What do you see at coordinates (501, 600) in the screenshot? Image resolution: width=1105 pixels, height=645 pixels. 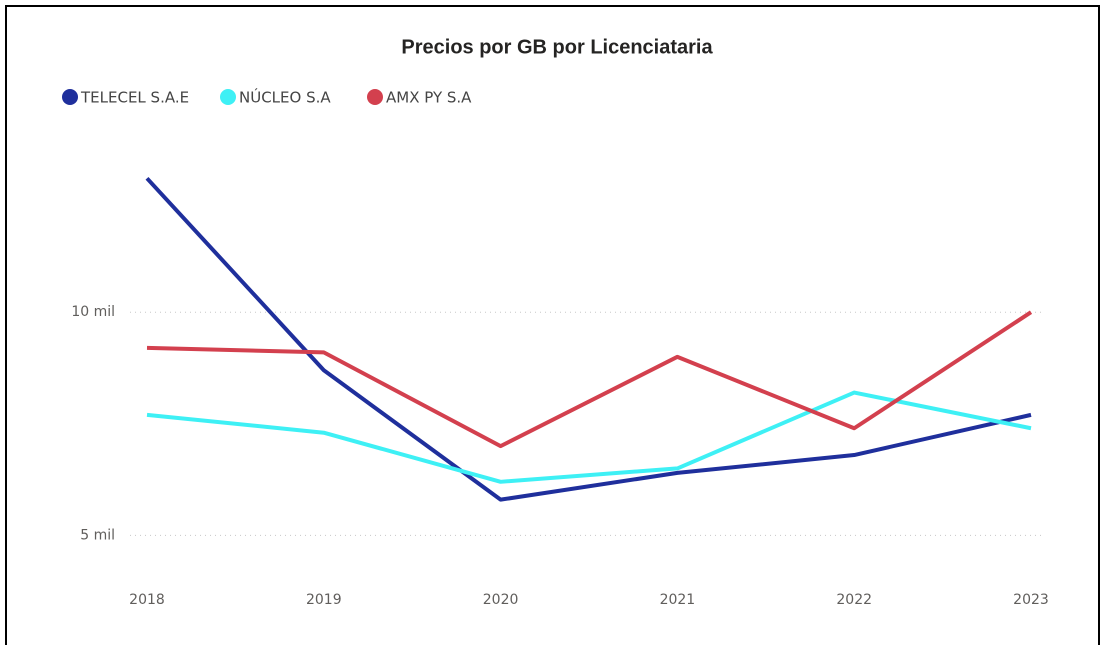 I see `x-tick-label: 2020` at bounding box center [501, 600].